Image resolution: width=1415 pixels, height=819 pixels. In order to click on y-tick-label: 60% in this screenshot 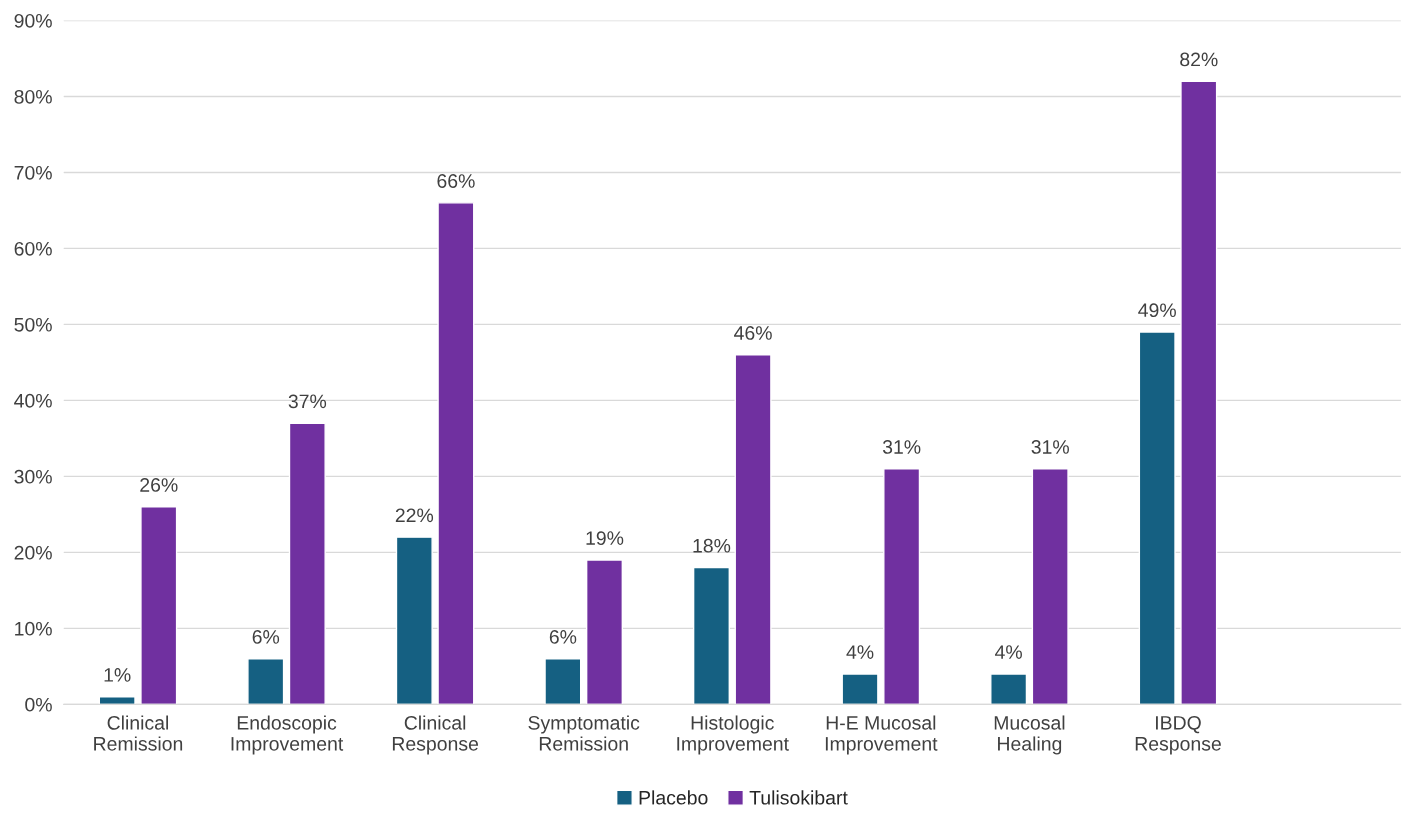, I will do `click(33, 248)`.